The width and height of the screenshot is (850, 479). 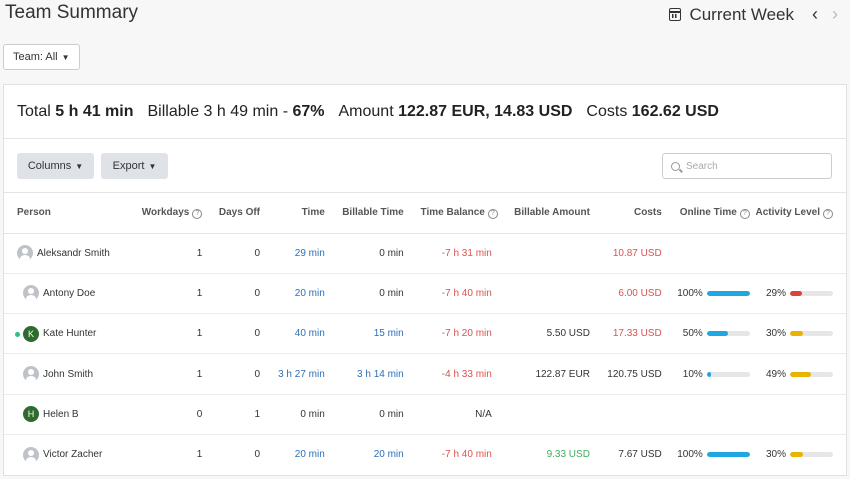 I want to click on person-name: Kate Hunter, so click(x=70, y=334).